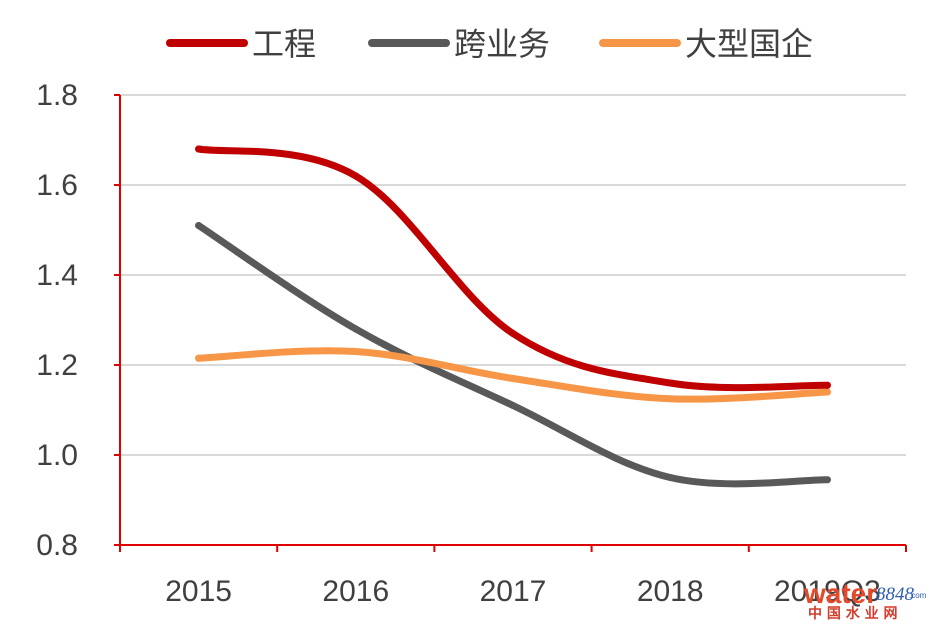 This screenshot has height=626, width=934. Describe the element at coordinates (198, 591) in the screenshot. I see `x-tick-label: 2015` at that location.